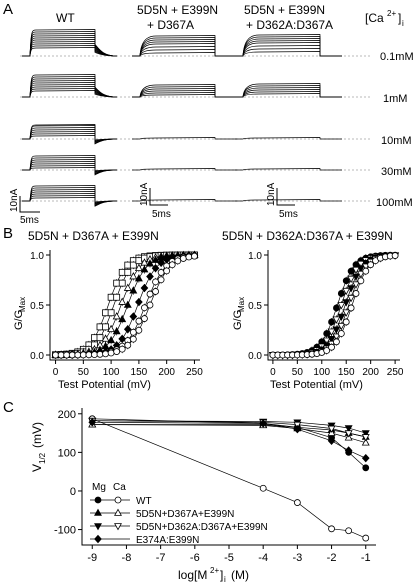 The width and height of the screenshot is (416, 584). What do you see at coordinates (29, 220) in the screenshot?
I see `scale-bar-time: 5ms` at bounding box center [29, 220].